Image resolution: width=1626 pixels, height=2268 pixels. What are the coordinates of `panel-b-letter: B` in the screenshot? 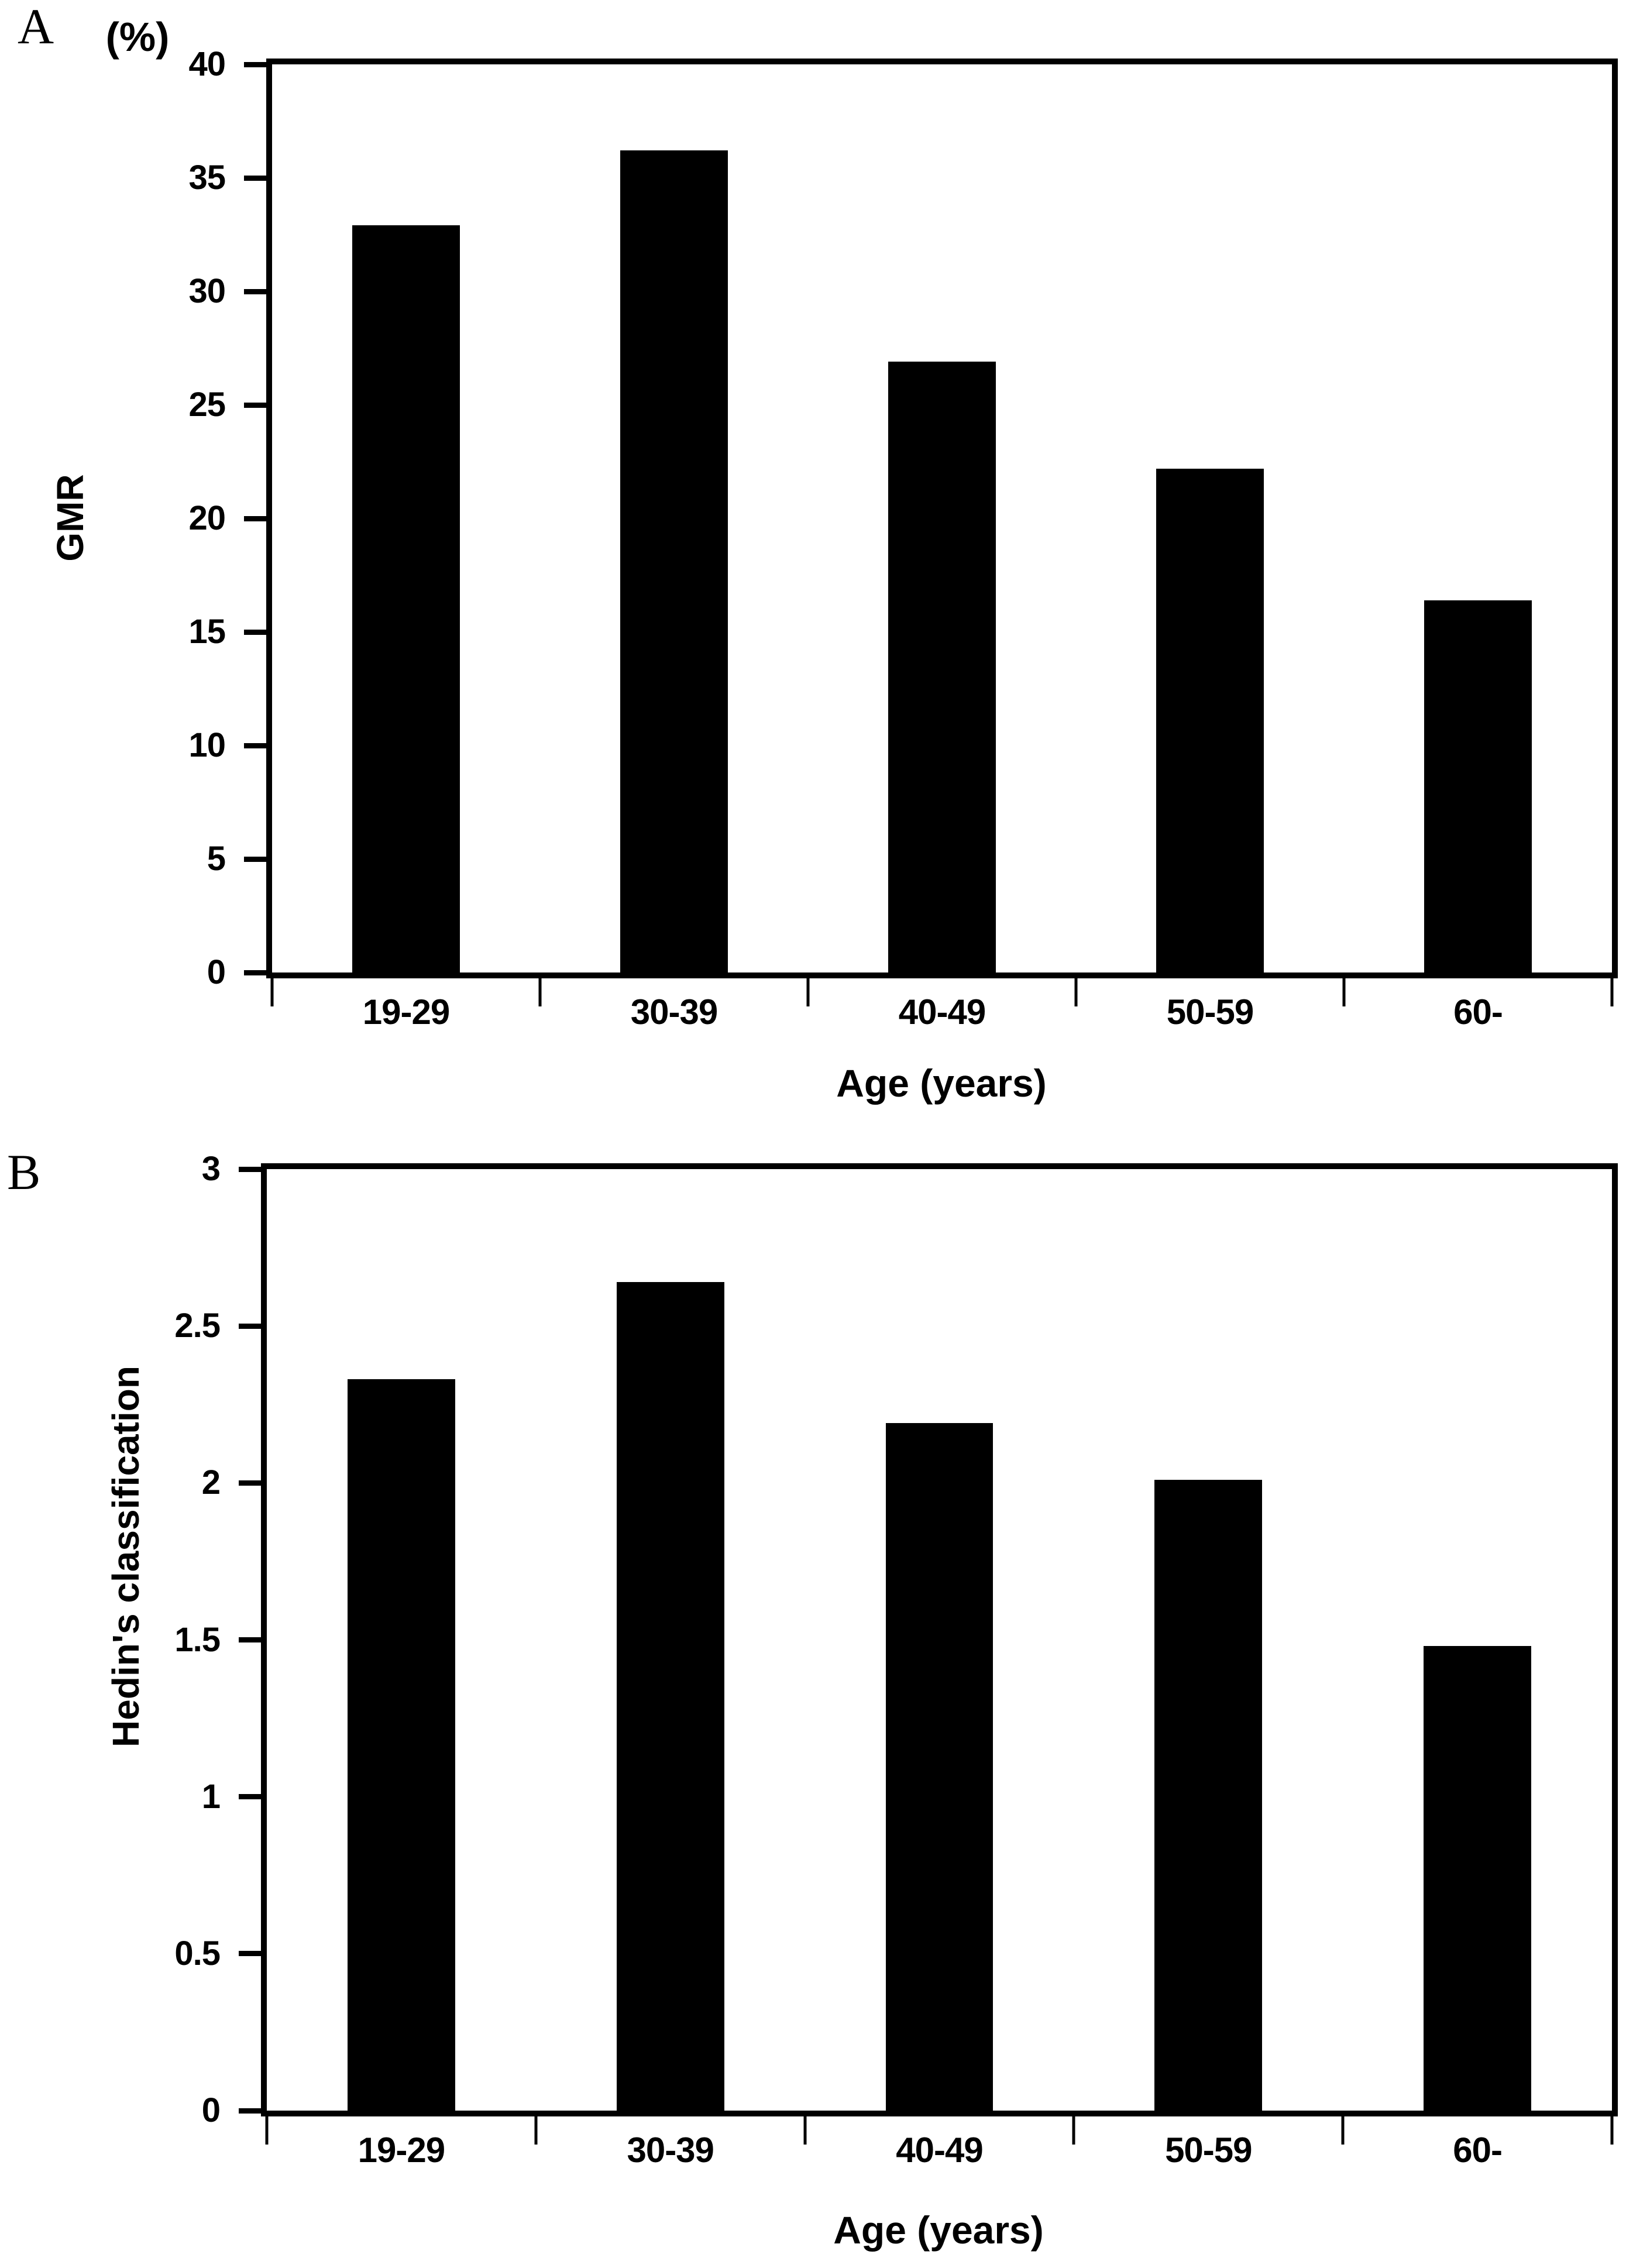 It's located at (24, 1172).